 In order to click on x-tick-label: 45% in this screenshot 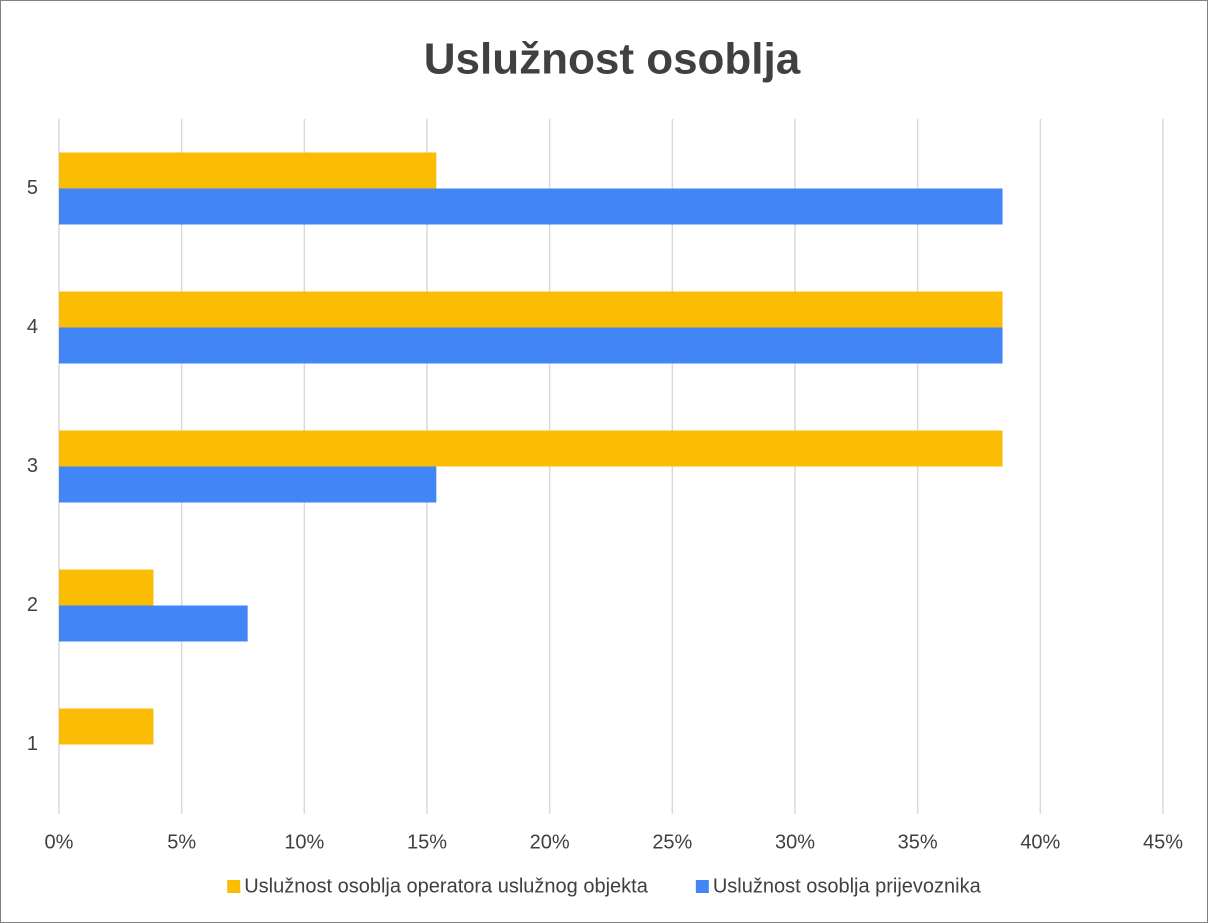, I will do `click(1163, 842)`.